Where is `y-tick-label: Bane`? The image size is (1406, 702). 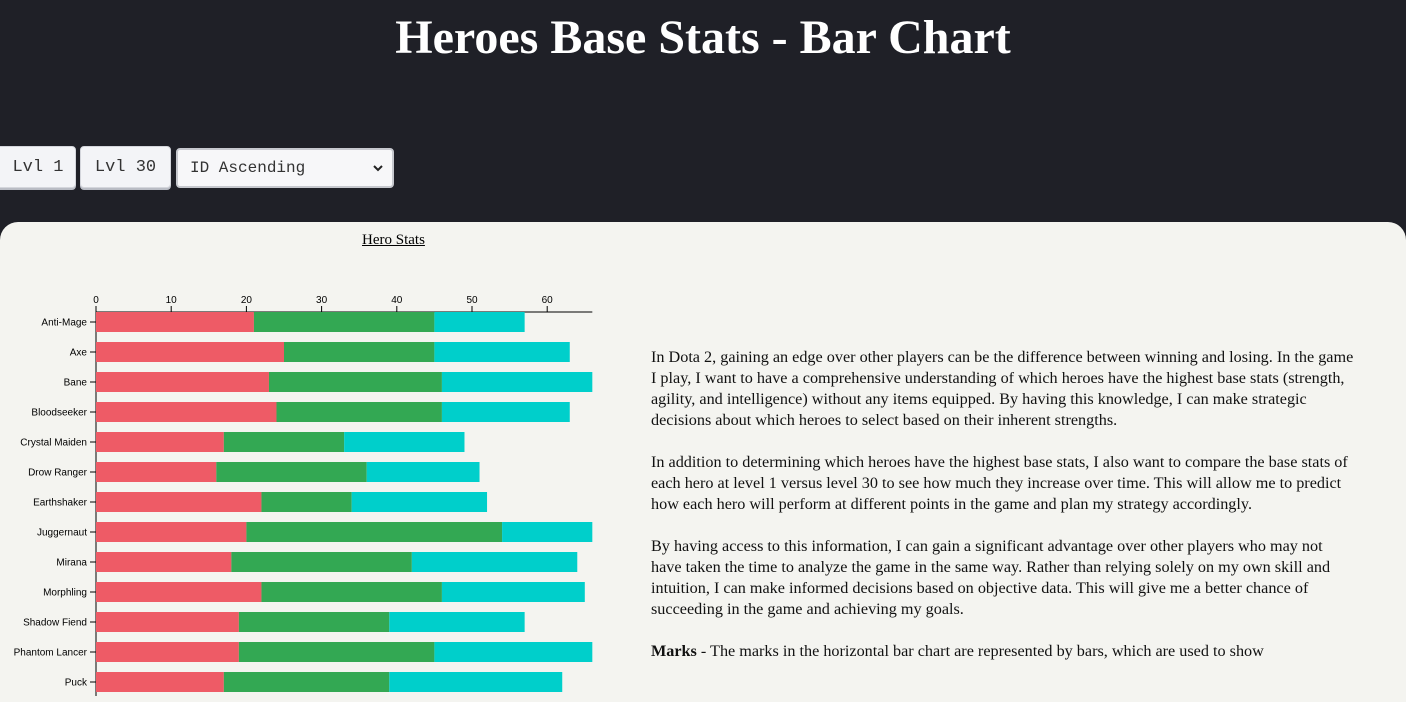 y-tick-label: Bane is located at coordinates (76, 383).